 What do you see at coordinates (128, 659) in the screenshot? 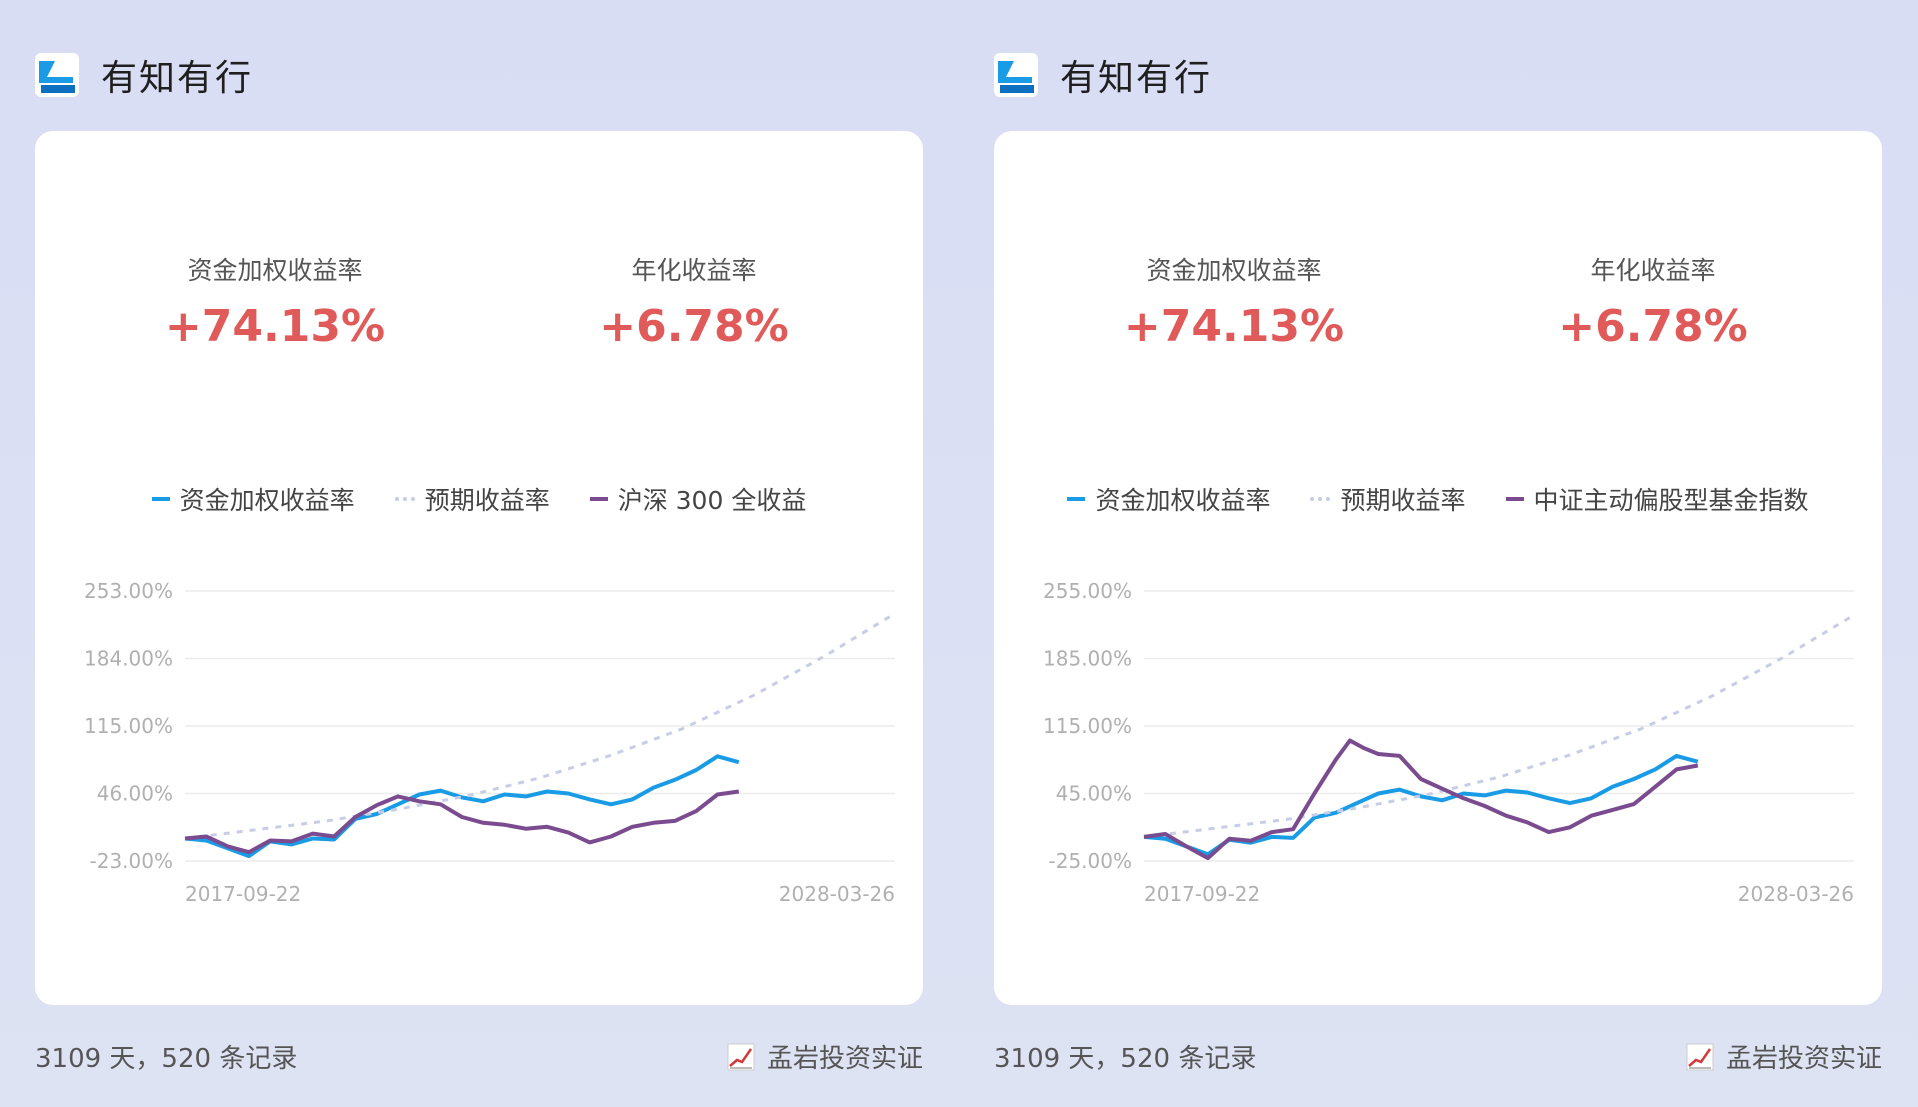
I see `y-tick-label: 184.00%` at bounding box center [128, 659].